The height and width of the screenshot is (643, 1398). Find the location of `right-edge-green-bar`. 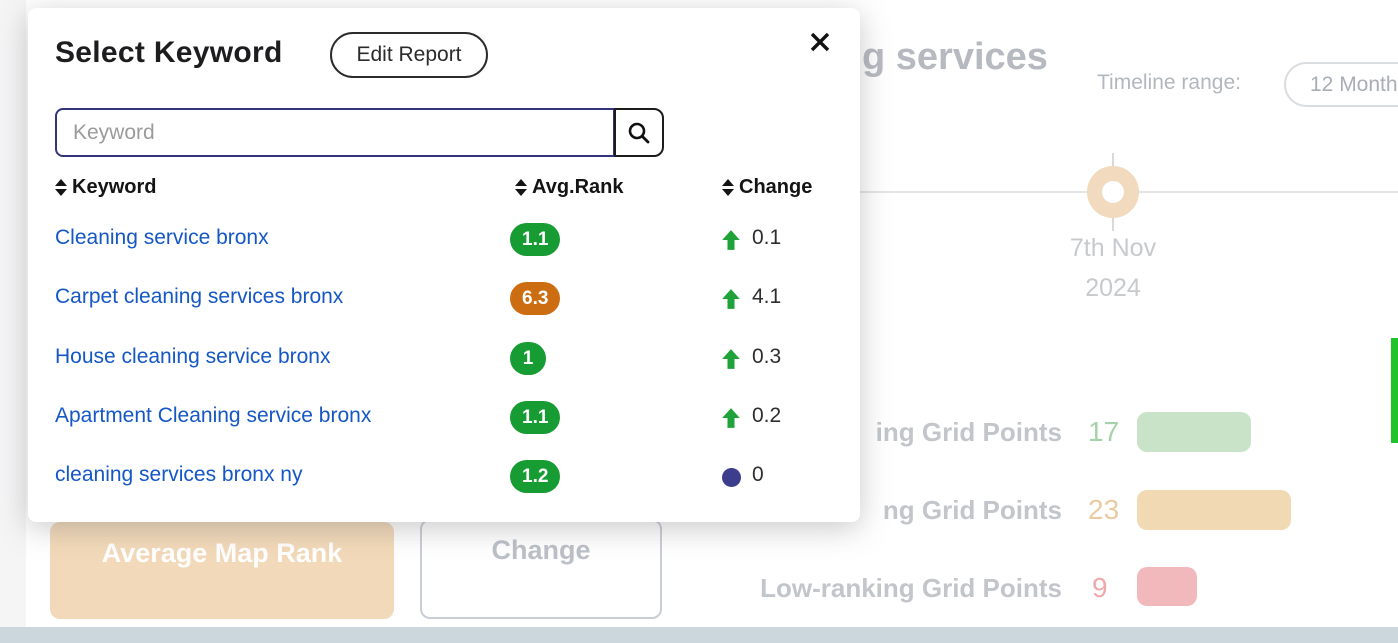

right-edge-green-bar is located at coordinates (1394, 390).